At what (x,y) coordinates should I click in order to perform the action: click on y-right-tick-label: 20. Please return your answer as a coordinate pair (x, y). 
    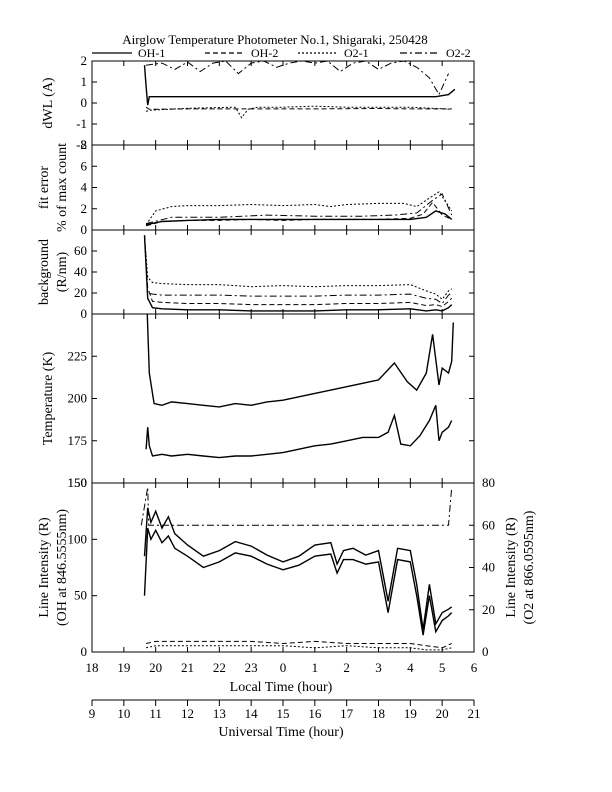
    Looking at the image, I should click on (488, 609).